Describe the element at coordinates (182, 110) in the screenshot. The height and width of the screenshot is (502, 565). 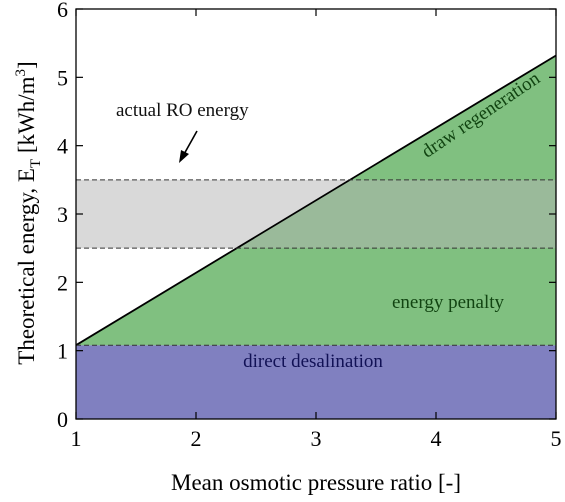
I see `annotation-actual-ro-energy: actual RO energy` at that location.